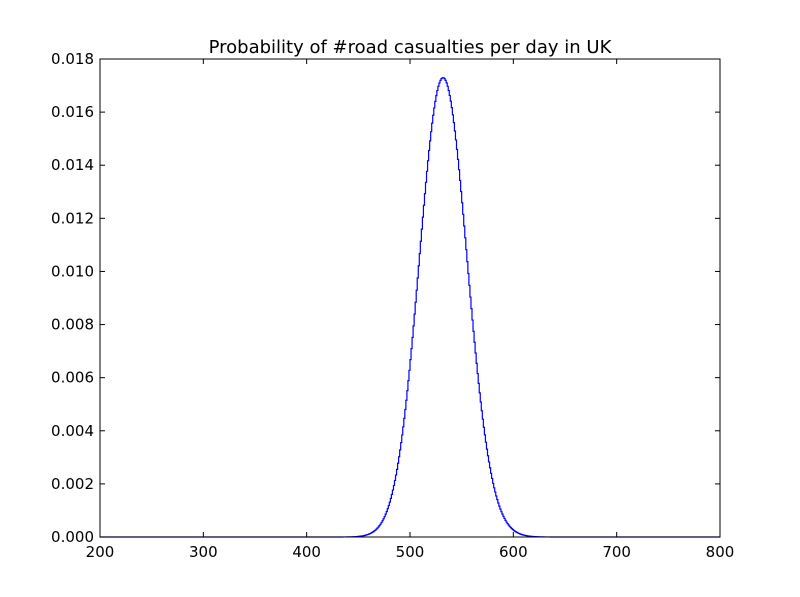 The image size is (800, 597). I want to click on y-tick-label: 0.006, so click(72, 378).